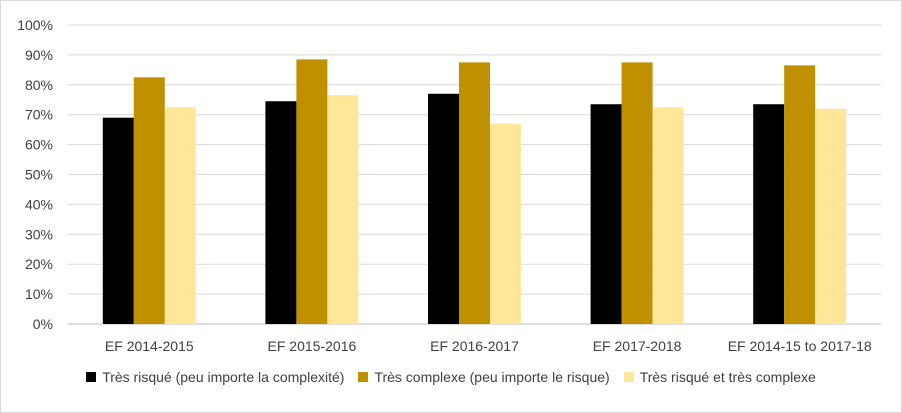 The height and width of the screenshot is (413, 902). Describe the element at coordinates (637, 346) in the screenshot. I see `x-category-label: EF 2017-2018` at that location.